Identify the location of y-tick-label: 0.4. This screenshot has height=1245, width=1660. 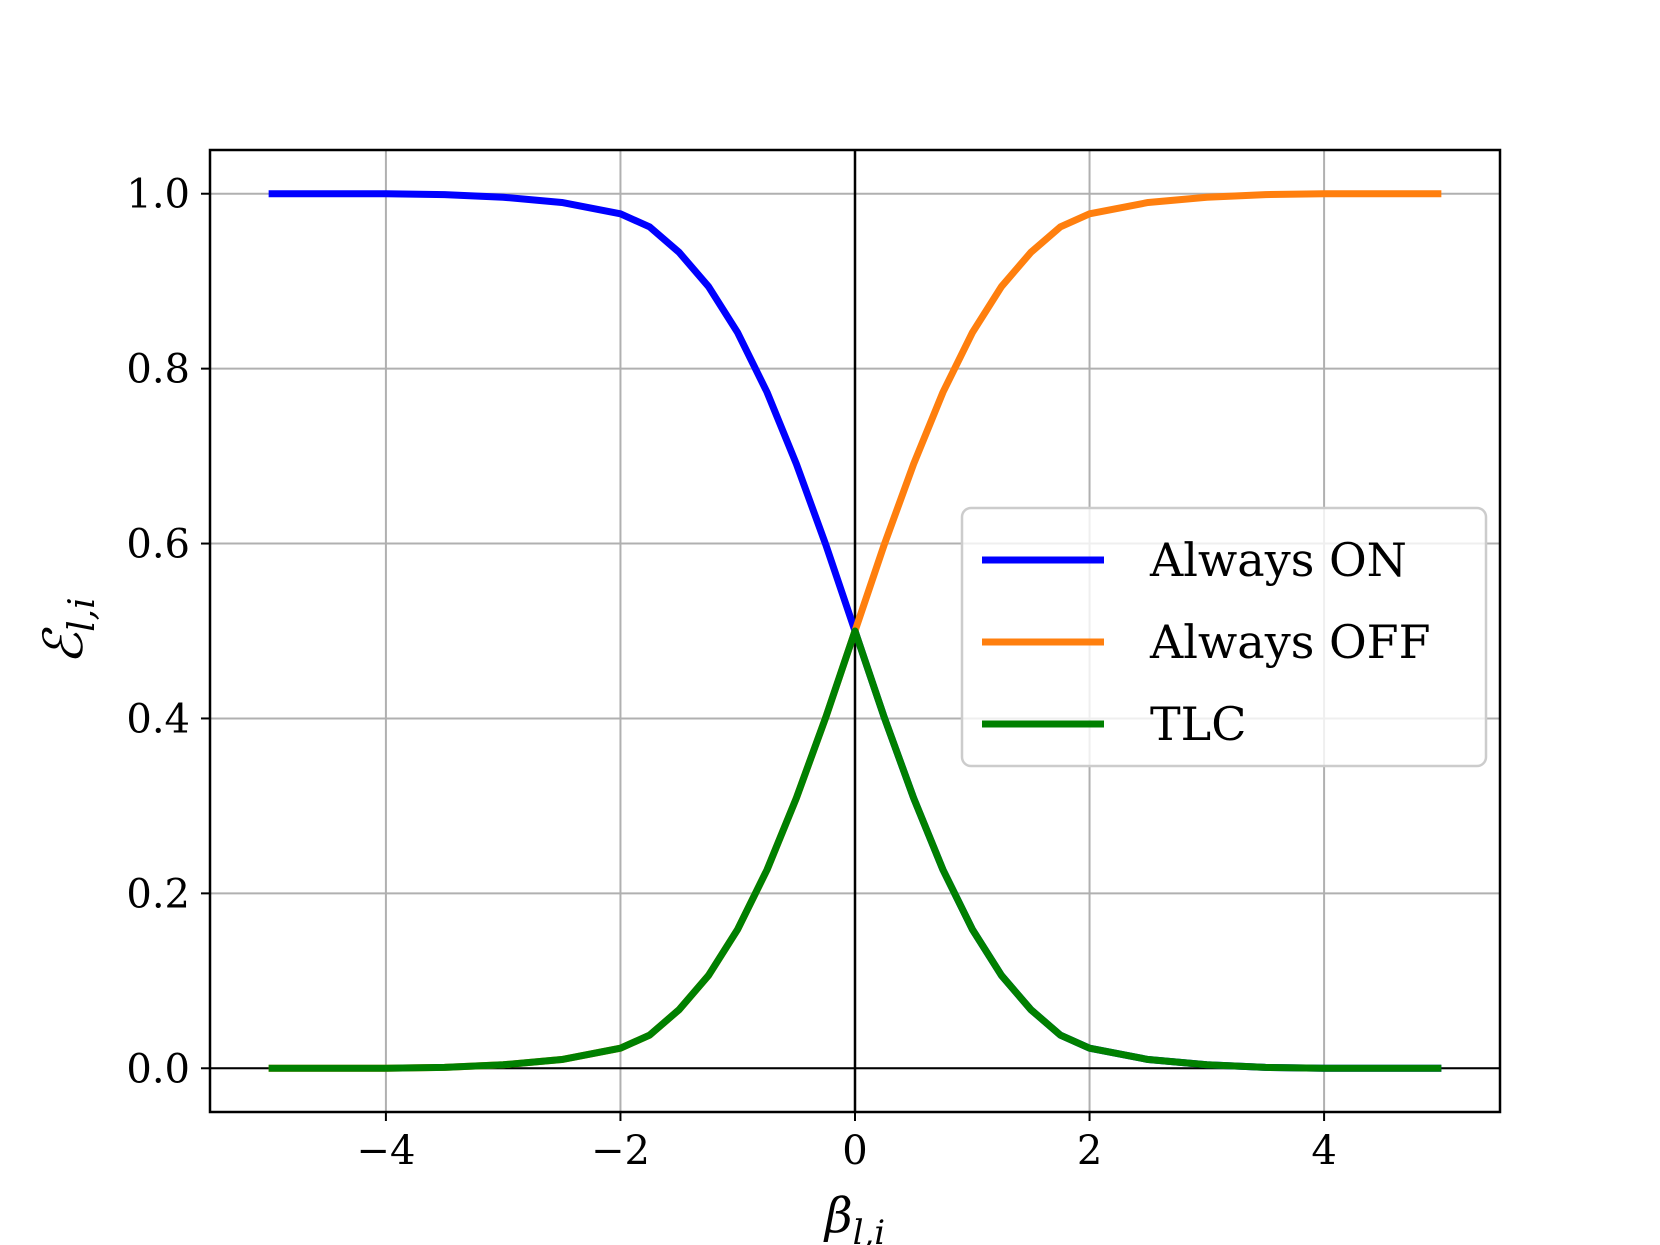
(158, 719).